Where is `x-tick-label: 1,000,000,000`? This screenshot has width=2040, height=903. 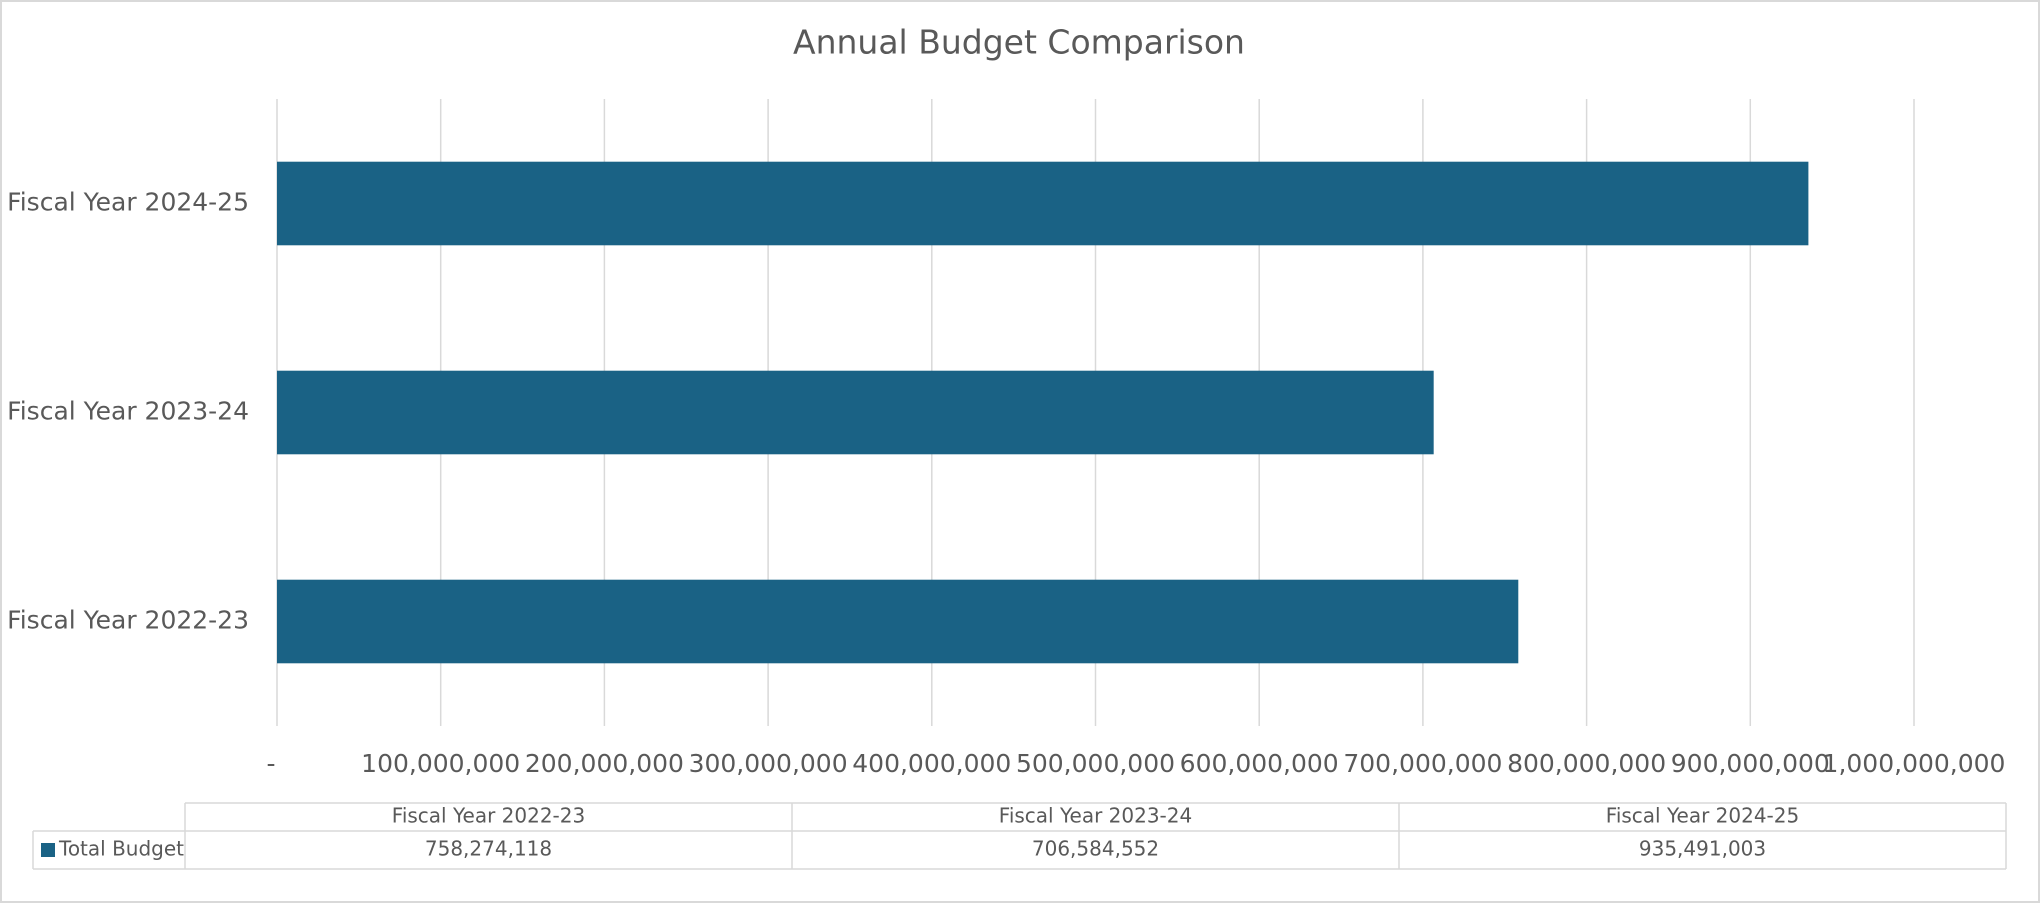 x-tick-label: 1,000,000,000 is located at coordinates (1914, 763).